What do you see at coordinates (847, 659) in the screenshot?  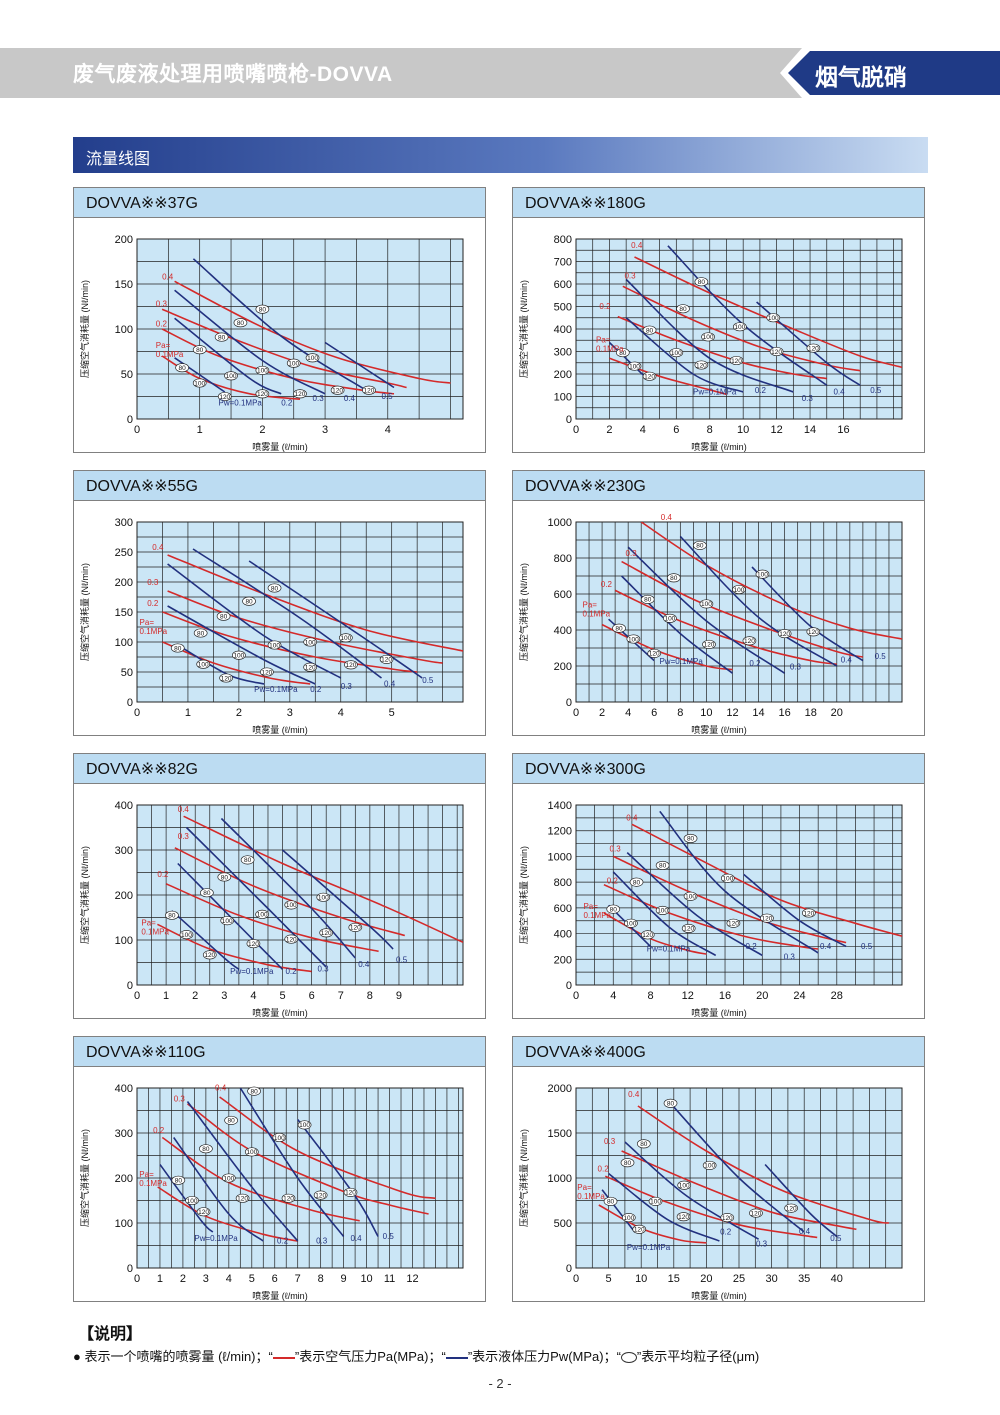 I see `pw-label: 0.4` at bounding box center [847, 659].